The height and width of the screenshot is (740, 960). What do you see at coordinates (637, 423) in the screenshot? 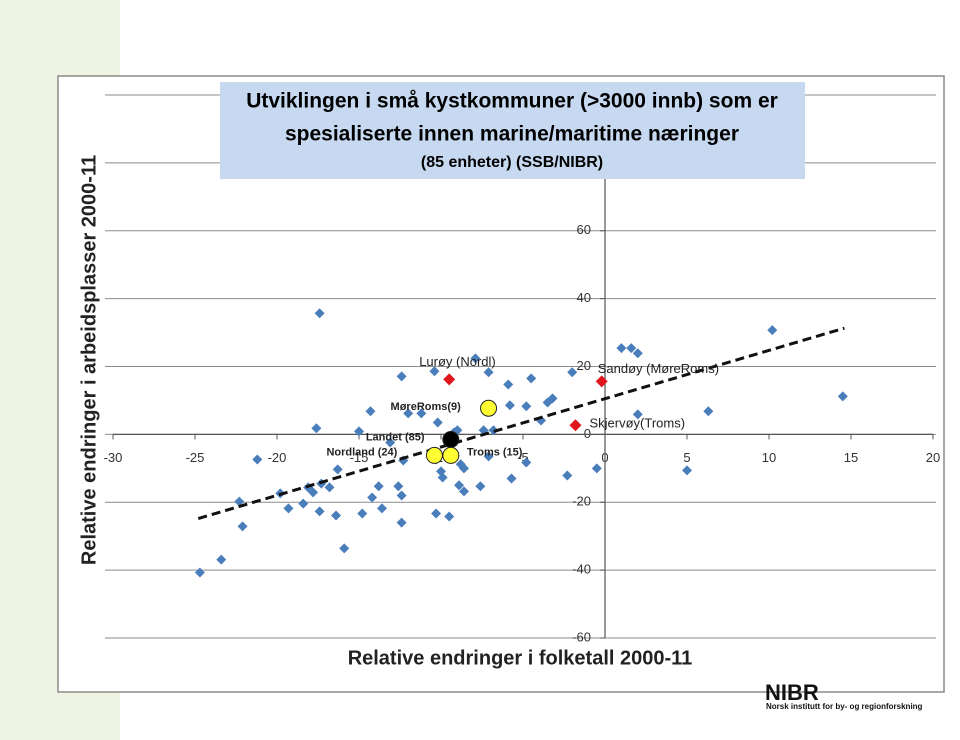
I see `point-label: Skjervøy(Troms)` at bounding box center [637, 423].